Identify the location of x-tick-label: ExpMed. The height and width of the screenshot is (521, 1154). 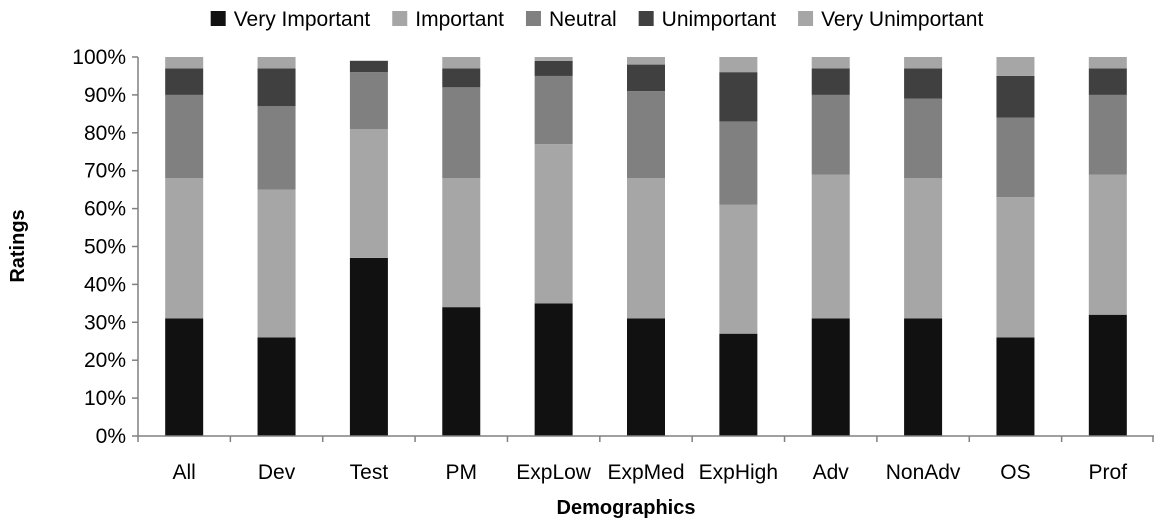
(645, 472).